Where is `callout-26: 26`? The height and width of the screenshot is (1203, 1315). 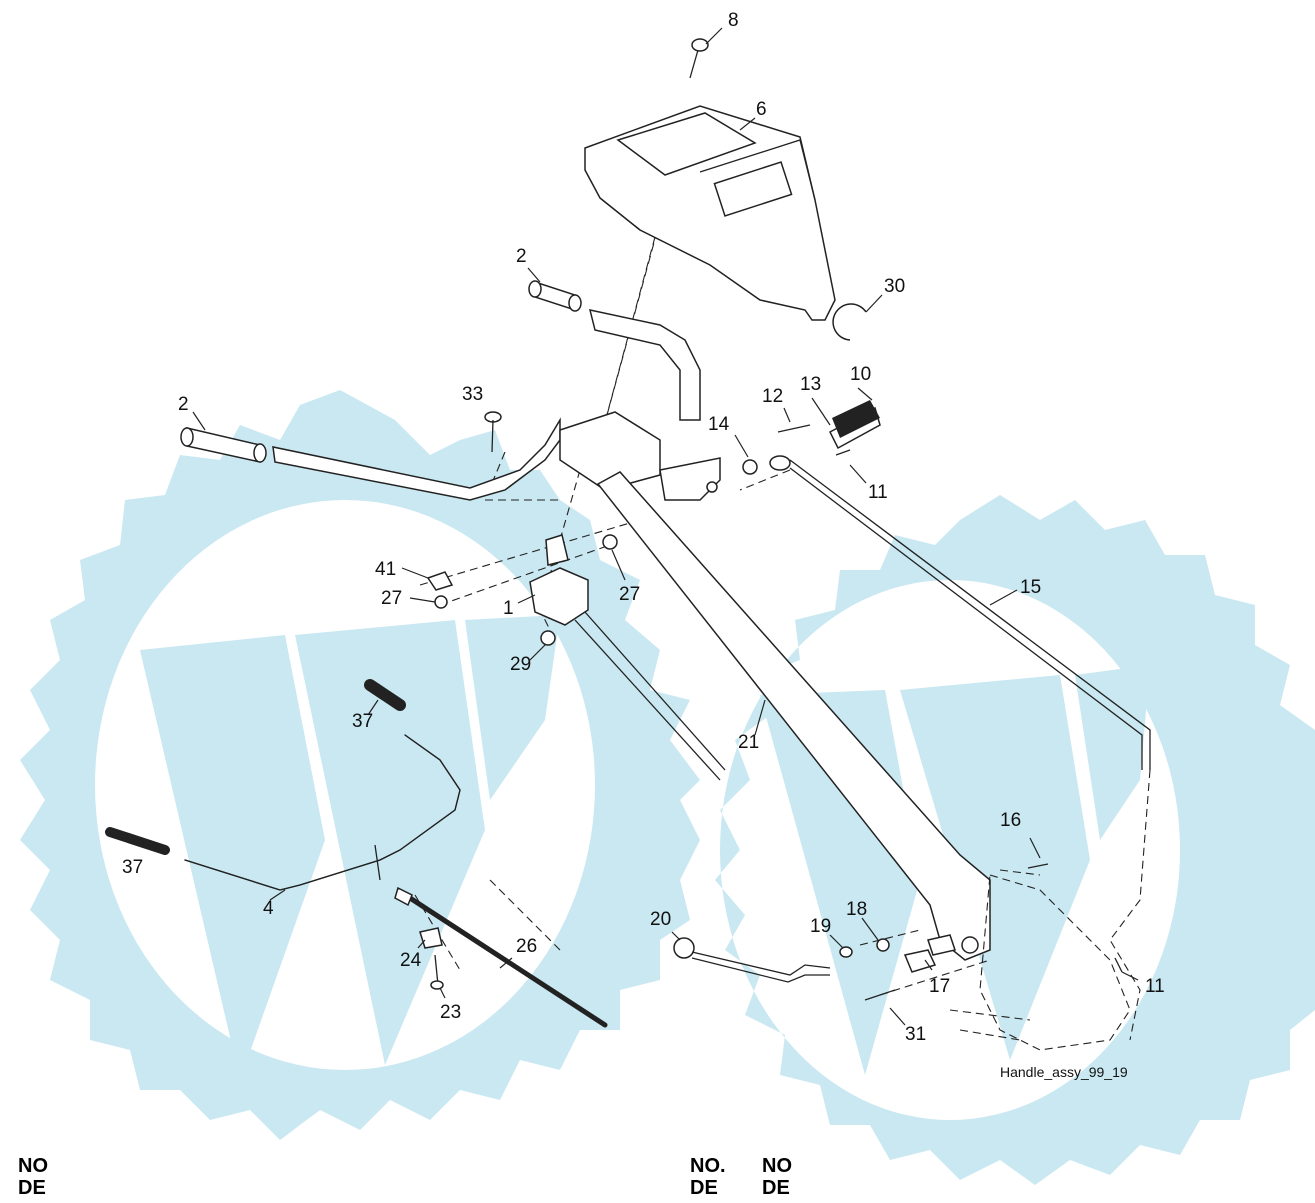
callout-26: 26 is located at coordinates (526, 946).